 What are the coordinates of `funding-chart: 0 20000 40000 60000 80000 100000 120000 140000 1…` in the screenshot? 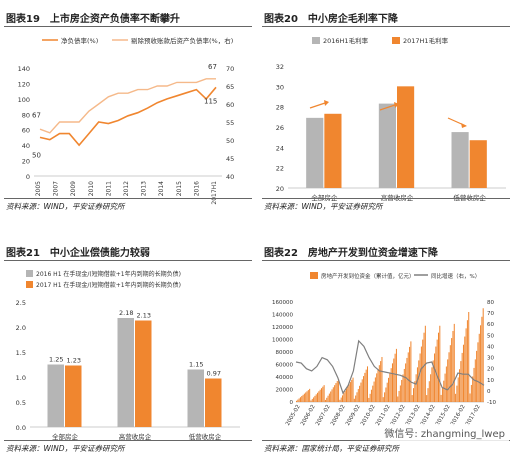 It's located at (384, 349).